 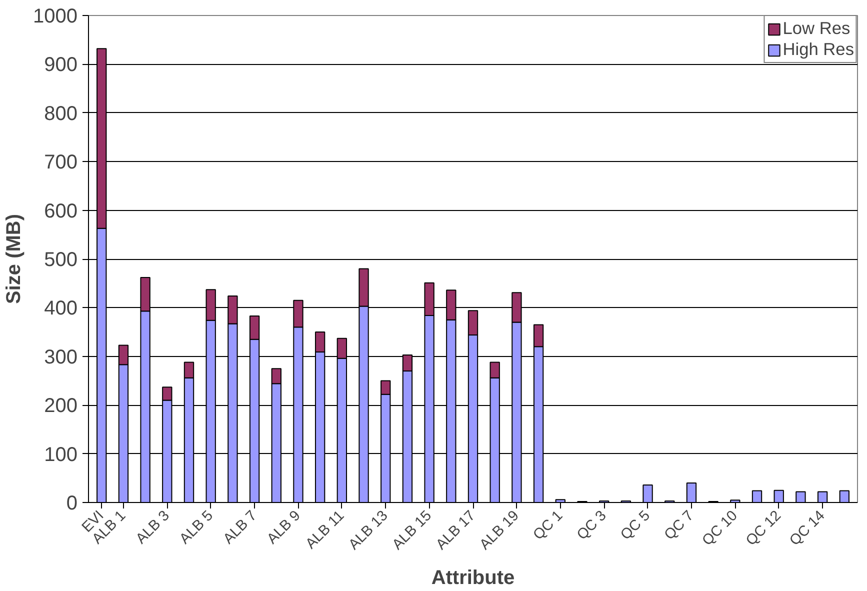 What do you see at coordinates (14, 259) in the screenshot?
I see `y-axis-title: Size (MB)` at bounding box center [14, 259].